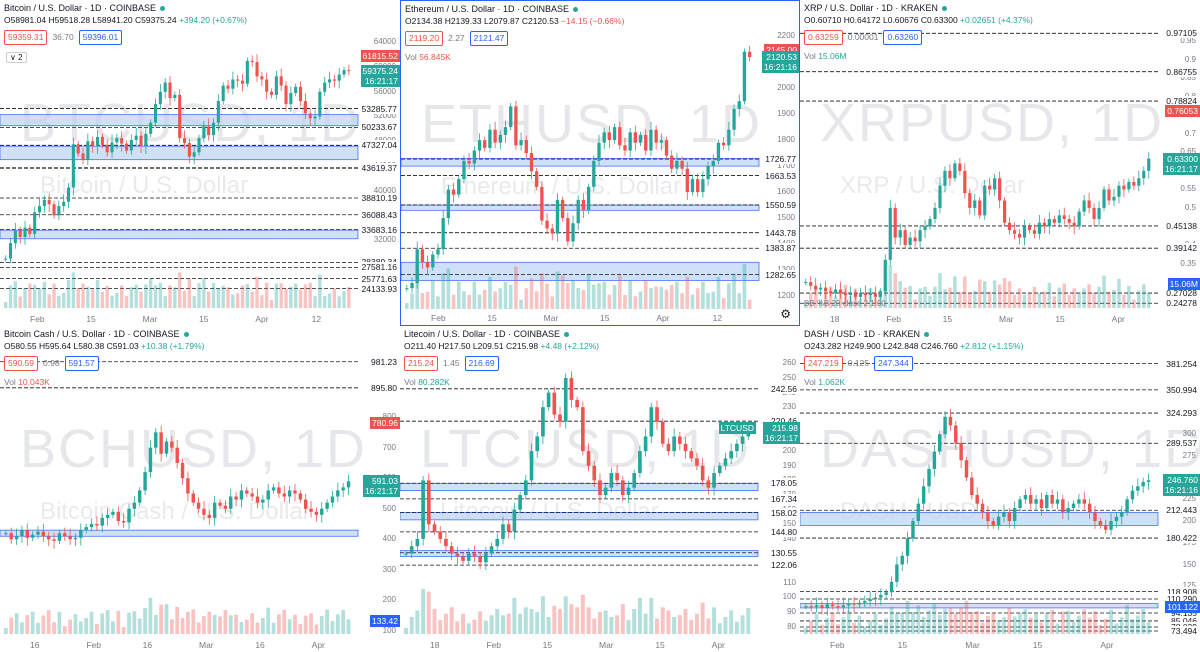 This screenshot has height=652, width=1200. Describe the element at coordinates (16, 57) in the screenshot. I see `indicator-count-badge: ∨ 2` at that location.